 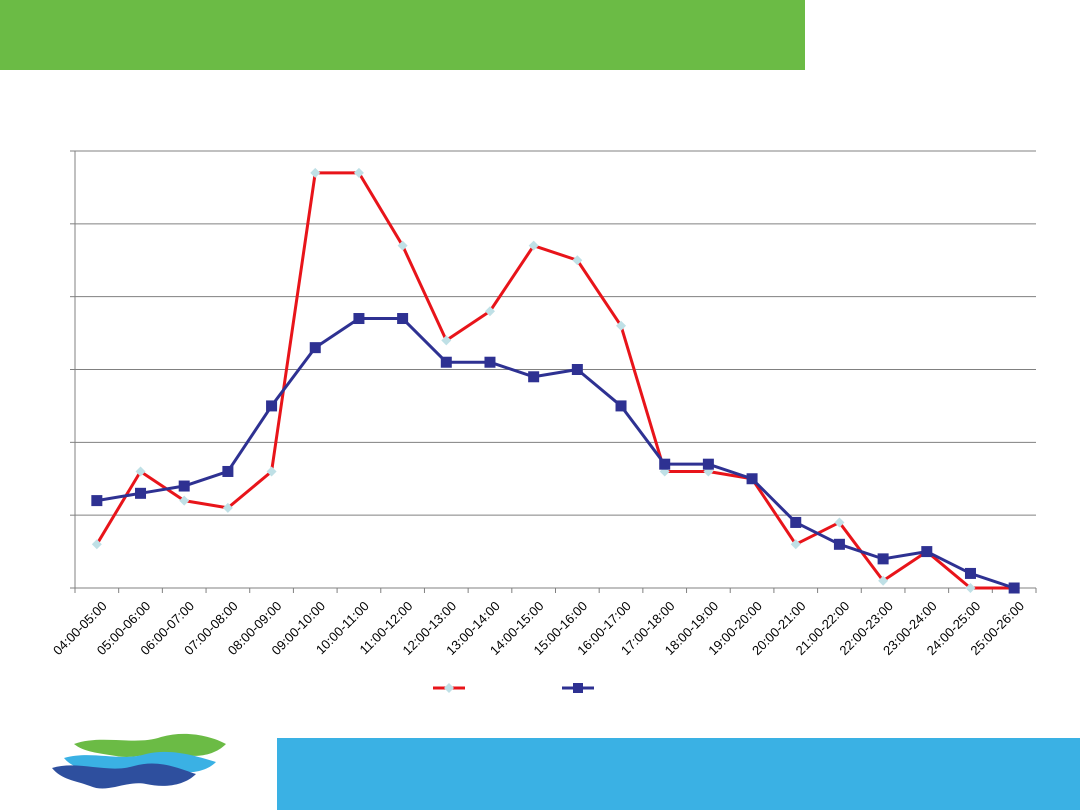 I want to click on top-header-band, so click(x=402, y=35).